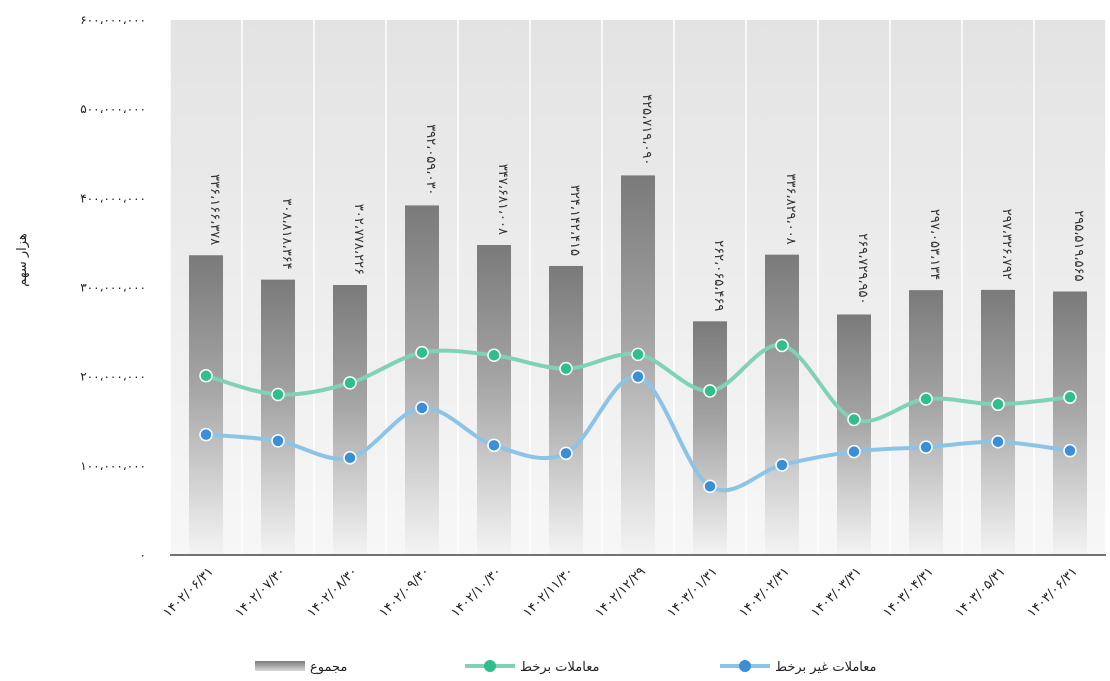 Image resolution: width=1110 pixels, height=681 pixels. Describe the element at coordinates (286, 233) in the screenshot. I see `bar-data-label: ۳۰۸،۸۱۸،۳۶۴` at that location.